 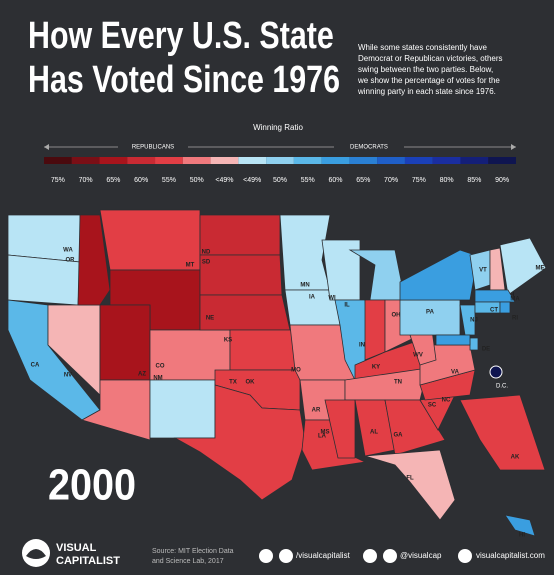 I want to click on website-link: visualcapitalist.com, so click(x=510, y=555).